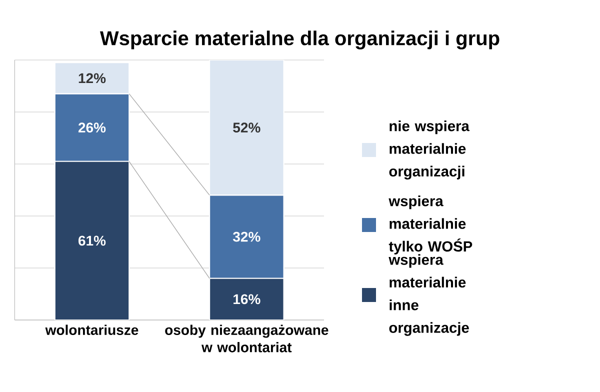 Image resolution: width=600 pixels, height=392 pixels. I want to click on data-label: 12%, so click(92, 78).